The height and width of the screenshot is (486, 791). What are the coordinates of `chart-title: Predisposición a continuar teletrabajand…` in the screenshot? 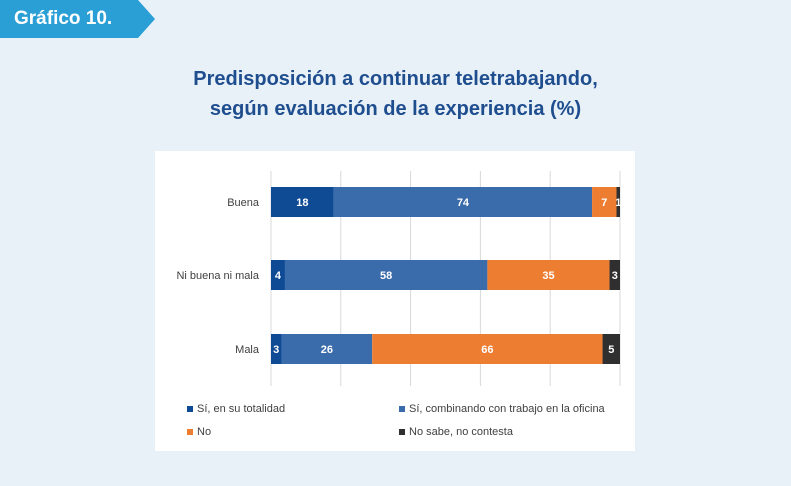 It's located at (395, 94).